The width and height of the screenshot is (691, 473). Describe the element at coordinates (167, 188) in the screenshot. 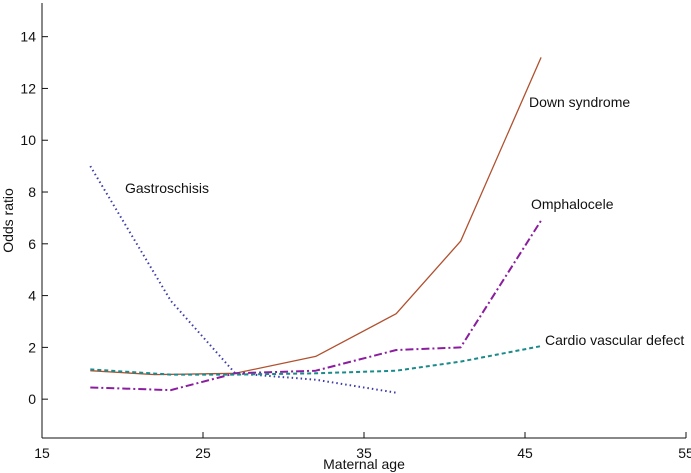

I see `series-label-gastroschisis: Gastroschisis` at that location.